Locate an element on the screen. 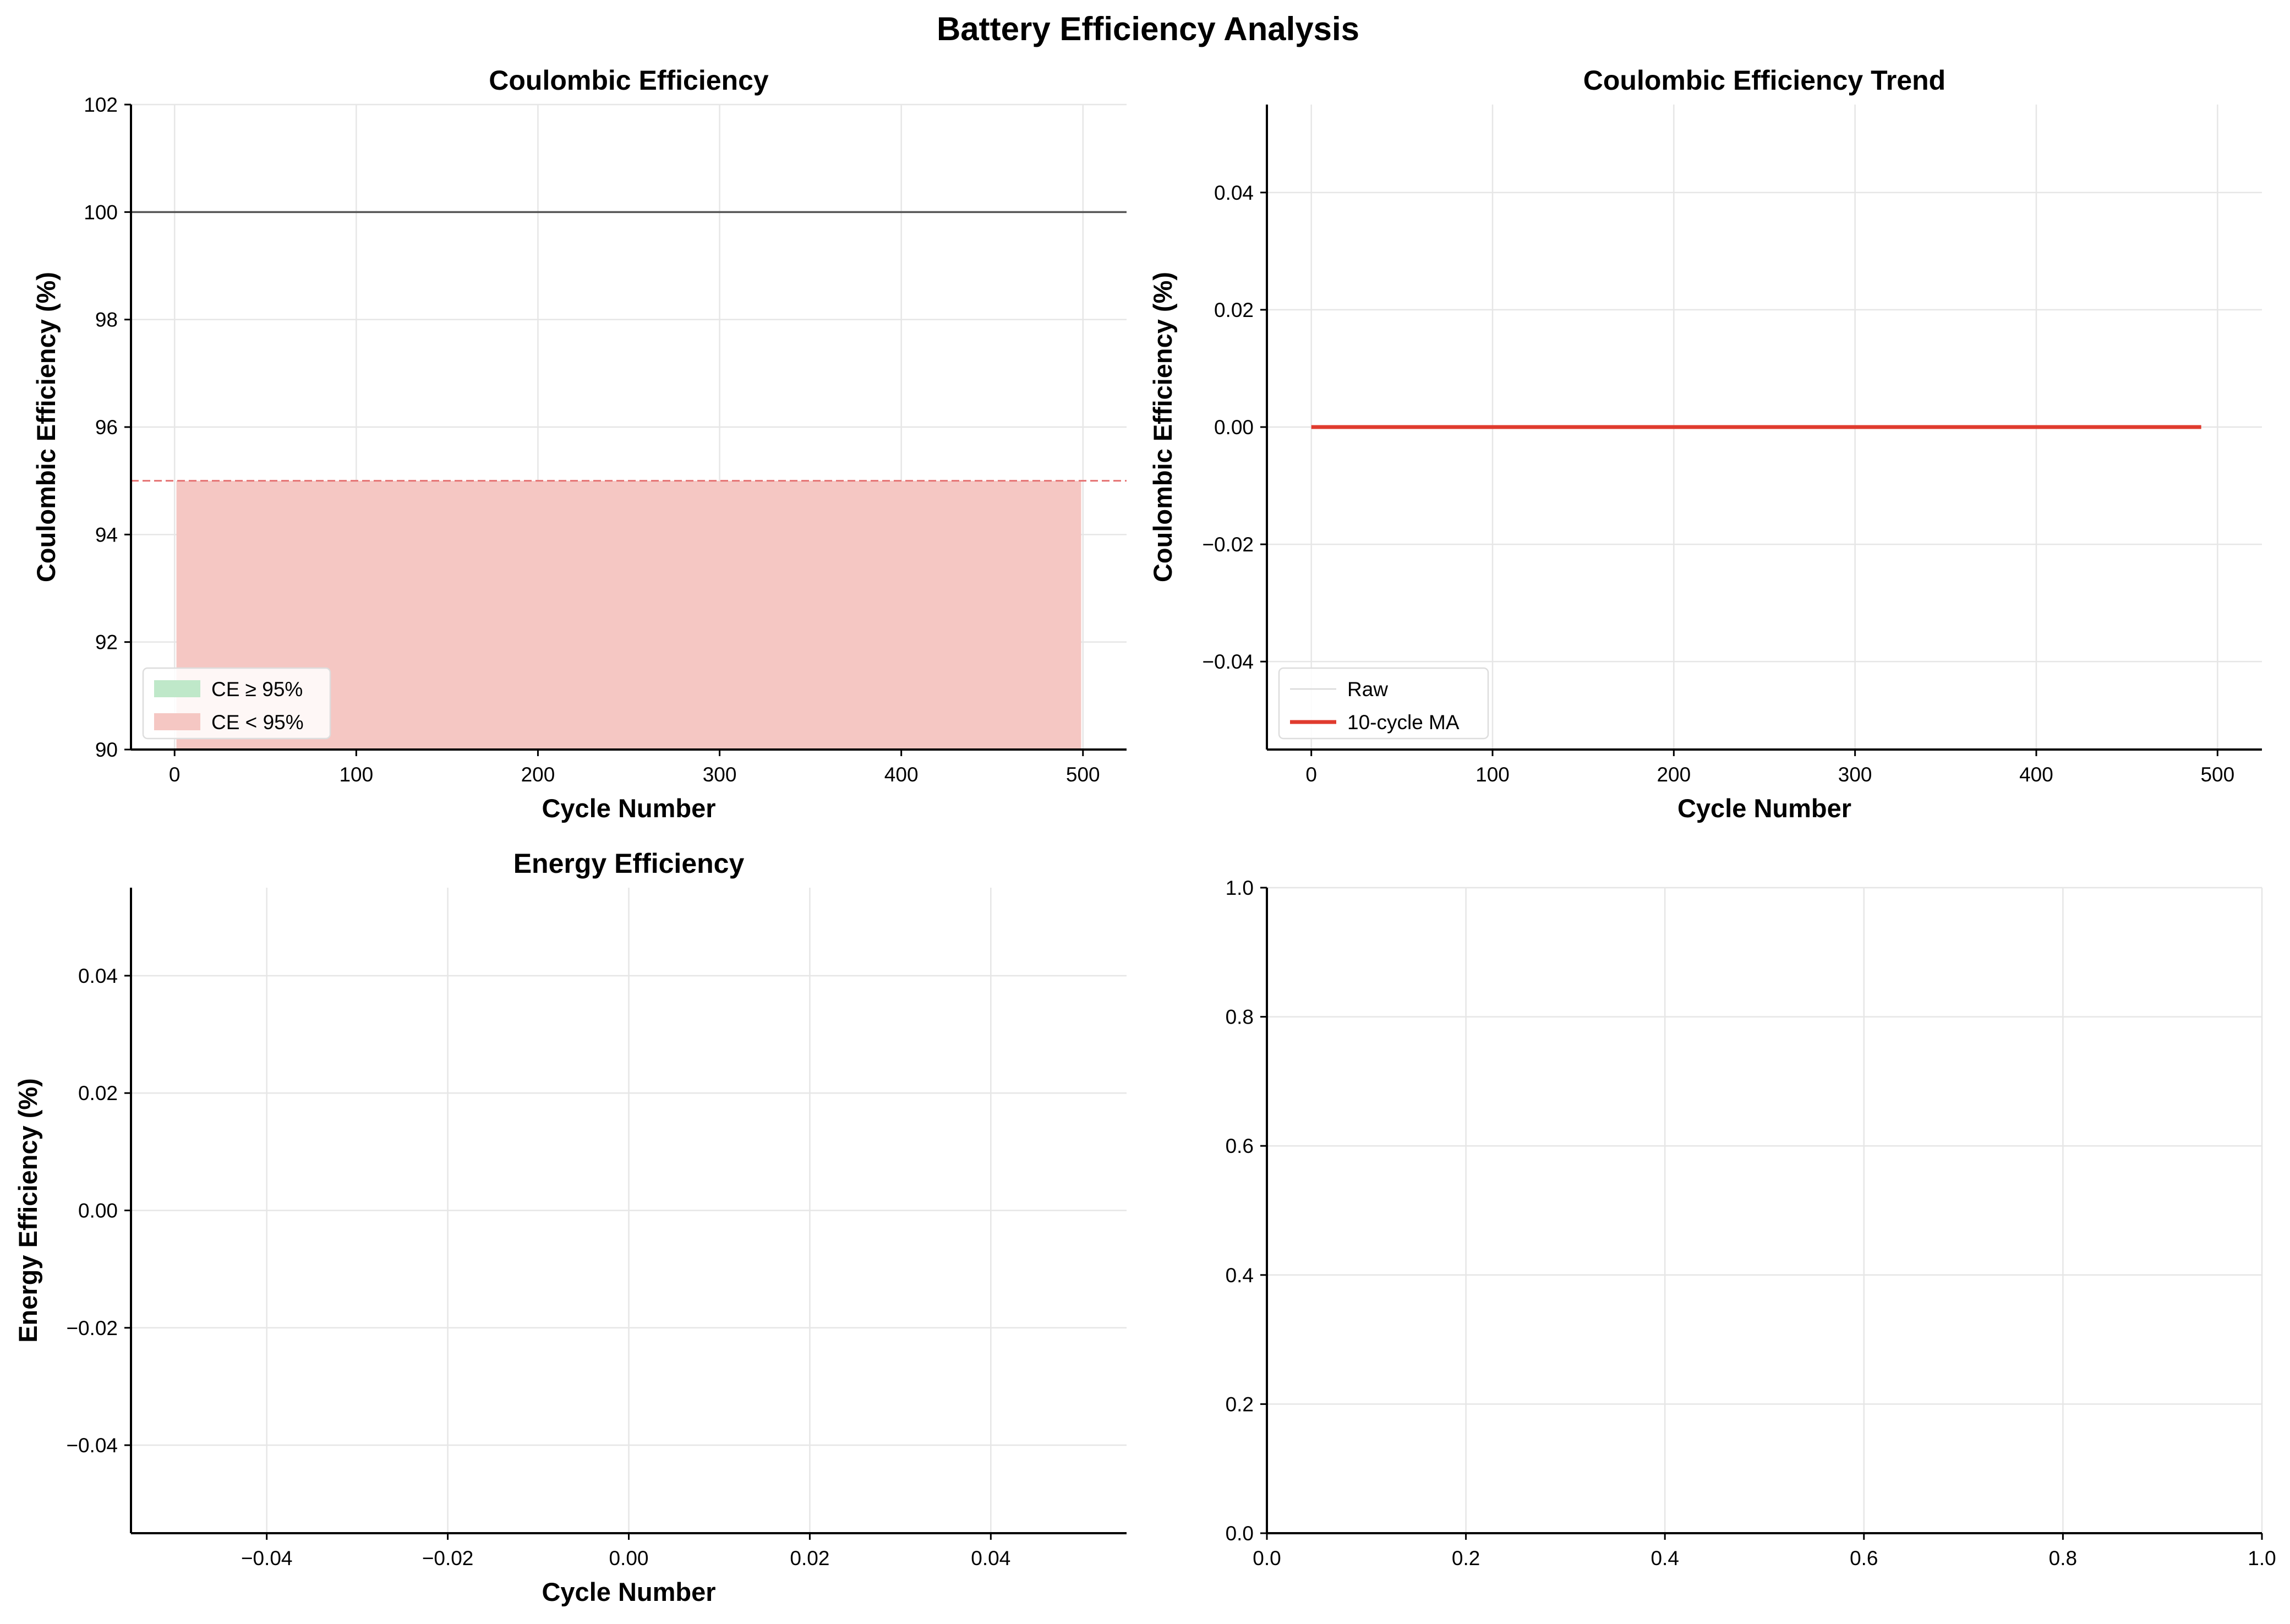  y-tick-label: 98 is located at coordinates (106, 320).